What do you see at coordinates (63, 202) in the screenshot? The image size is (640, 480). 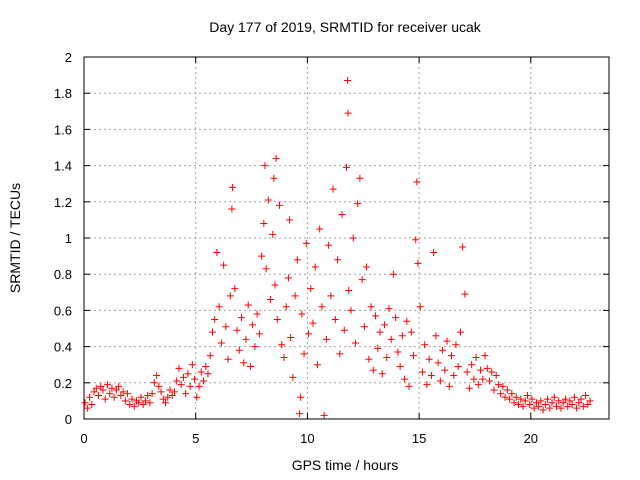 I see `y-tick-label: 1.2` at bounding box center [63, 202].